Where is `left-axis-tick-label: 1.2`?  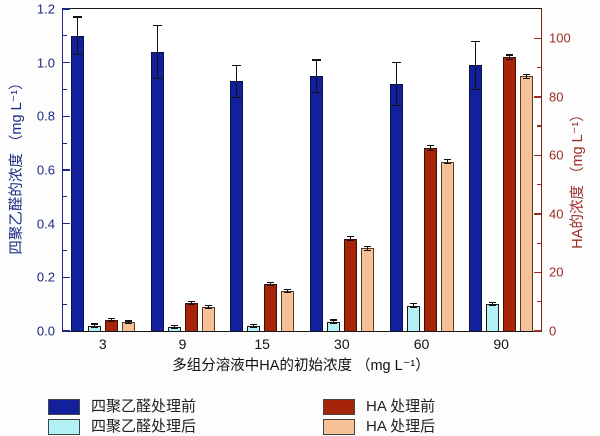 left-axis-tick-label: 1.2 is located at coordinates (45, 9).